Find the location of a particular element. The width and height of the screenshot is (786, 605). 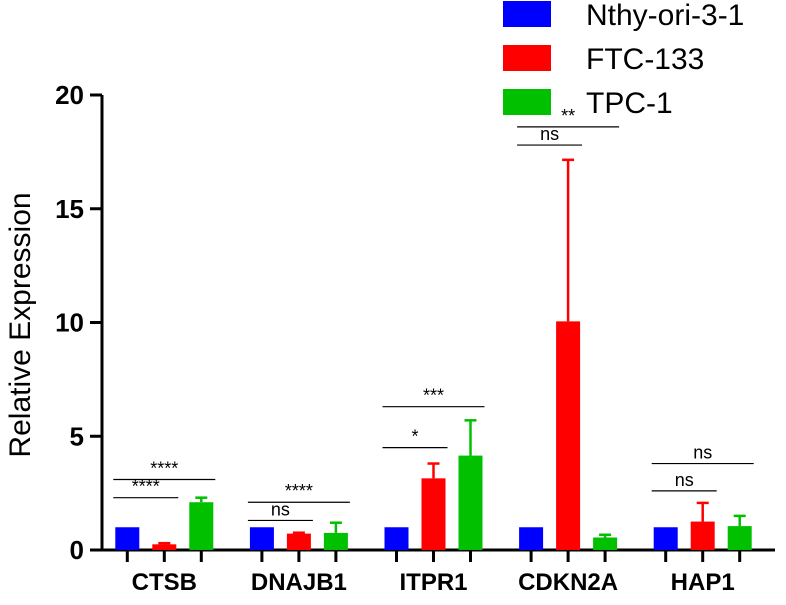

y-axis: 0 5 10 15 20 is located at coordinates (79, 322).